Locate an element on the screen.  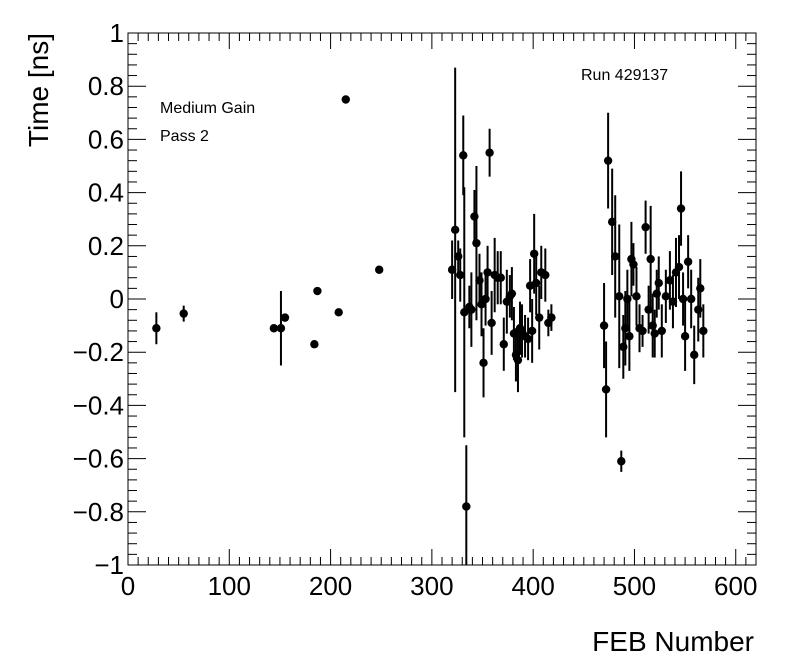
x-tick-label: 500 is located at coordinates (634, 586).